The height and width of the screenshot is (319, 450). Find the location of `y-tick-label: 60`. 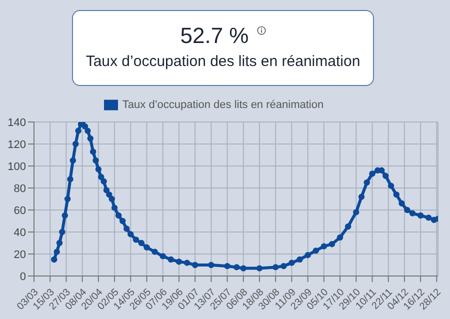

y-tick-label: 60 is located at coordinates (20, 210).